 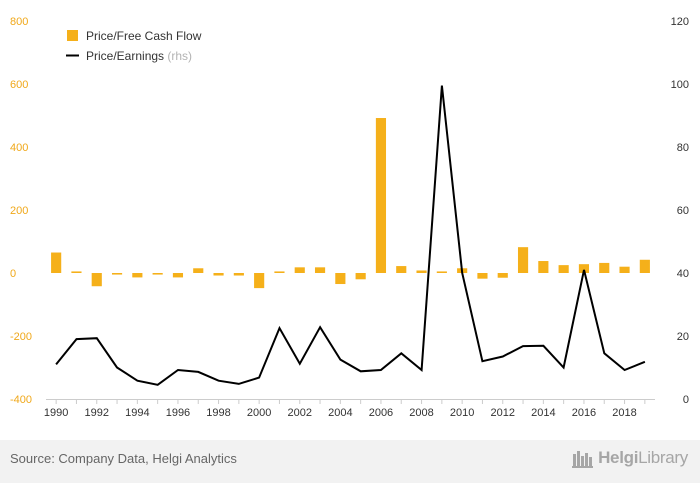 I want to click on x-tick-label: 2012, so click(x=503, y=413).